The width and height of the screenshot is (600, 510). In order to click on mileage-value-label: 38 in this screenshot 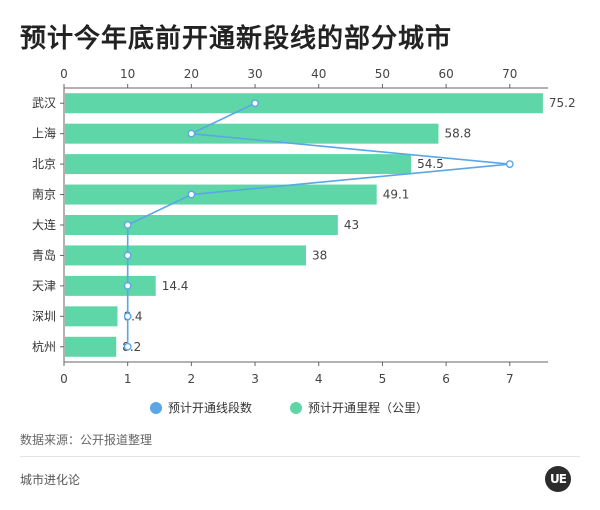, I will do `click(319, 255)`.